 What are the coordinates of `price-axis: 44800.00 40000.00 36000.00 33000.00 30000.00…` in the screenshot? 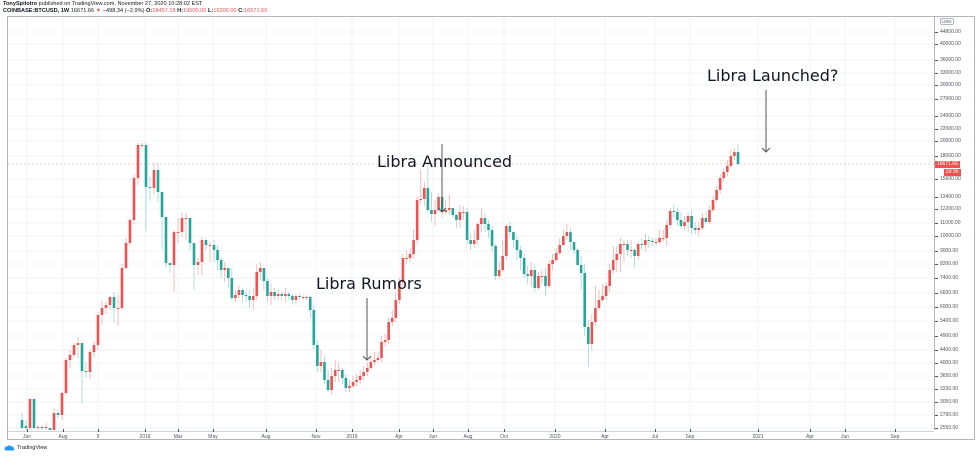 It's located at (954, 224).